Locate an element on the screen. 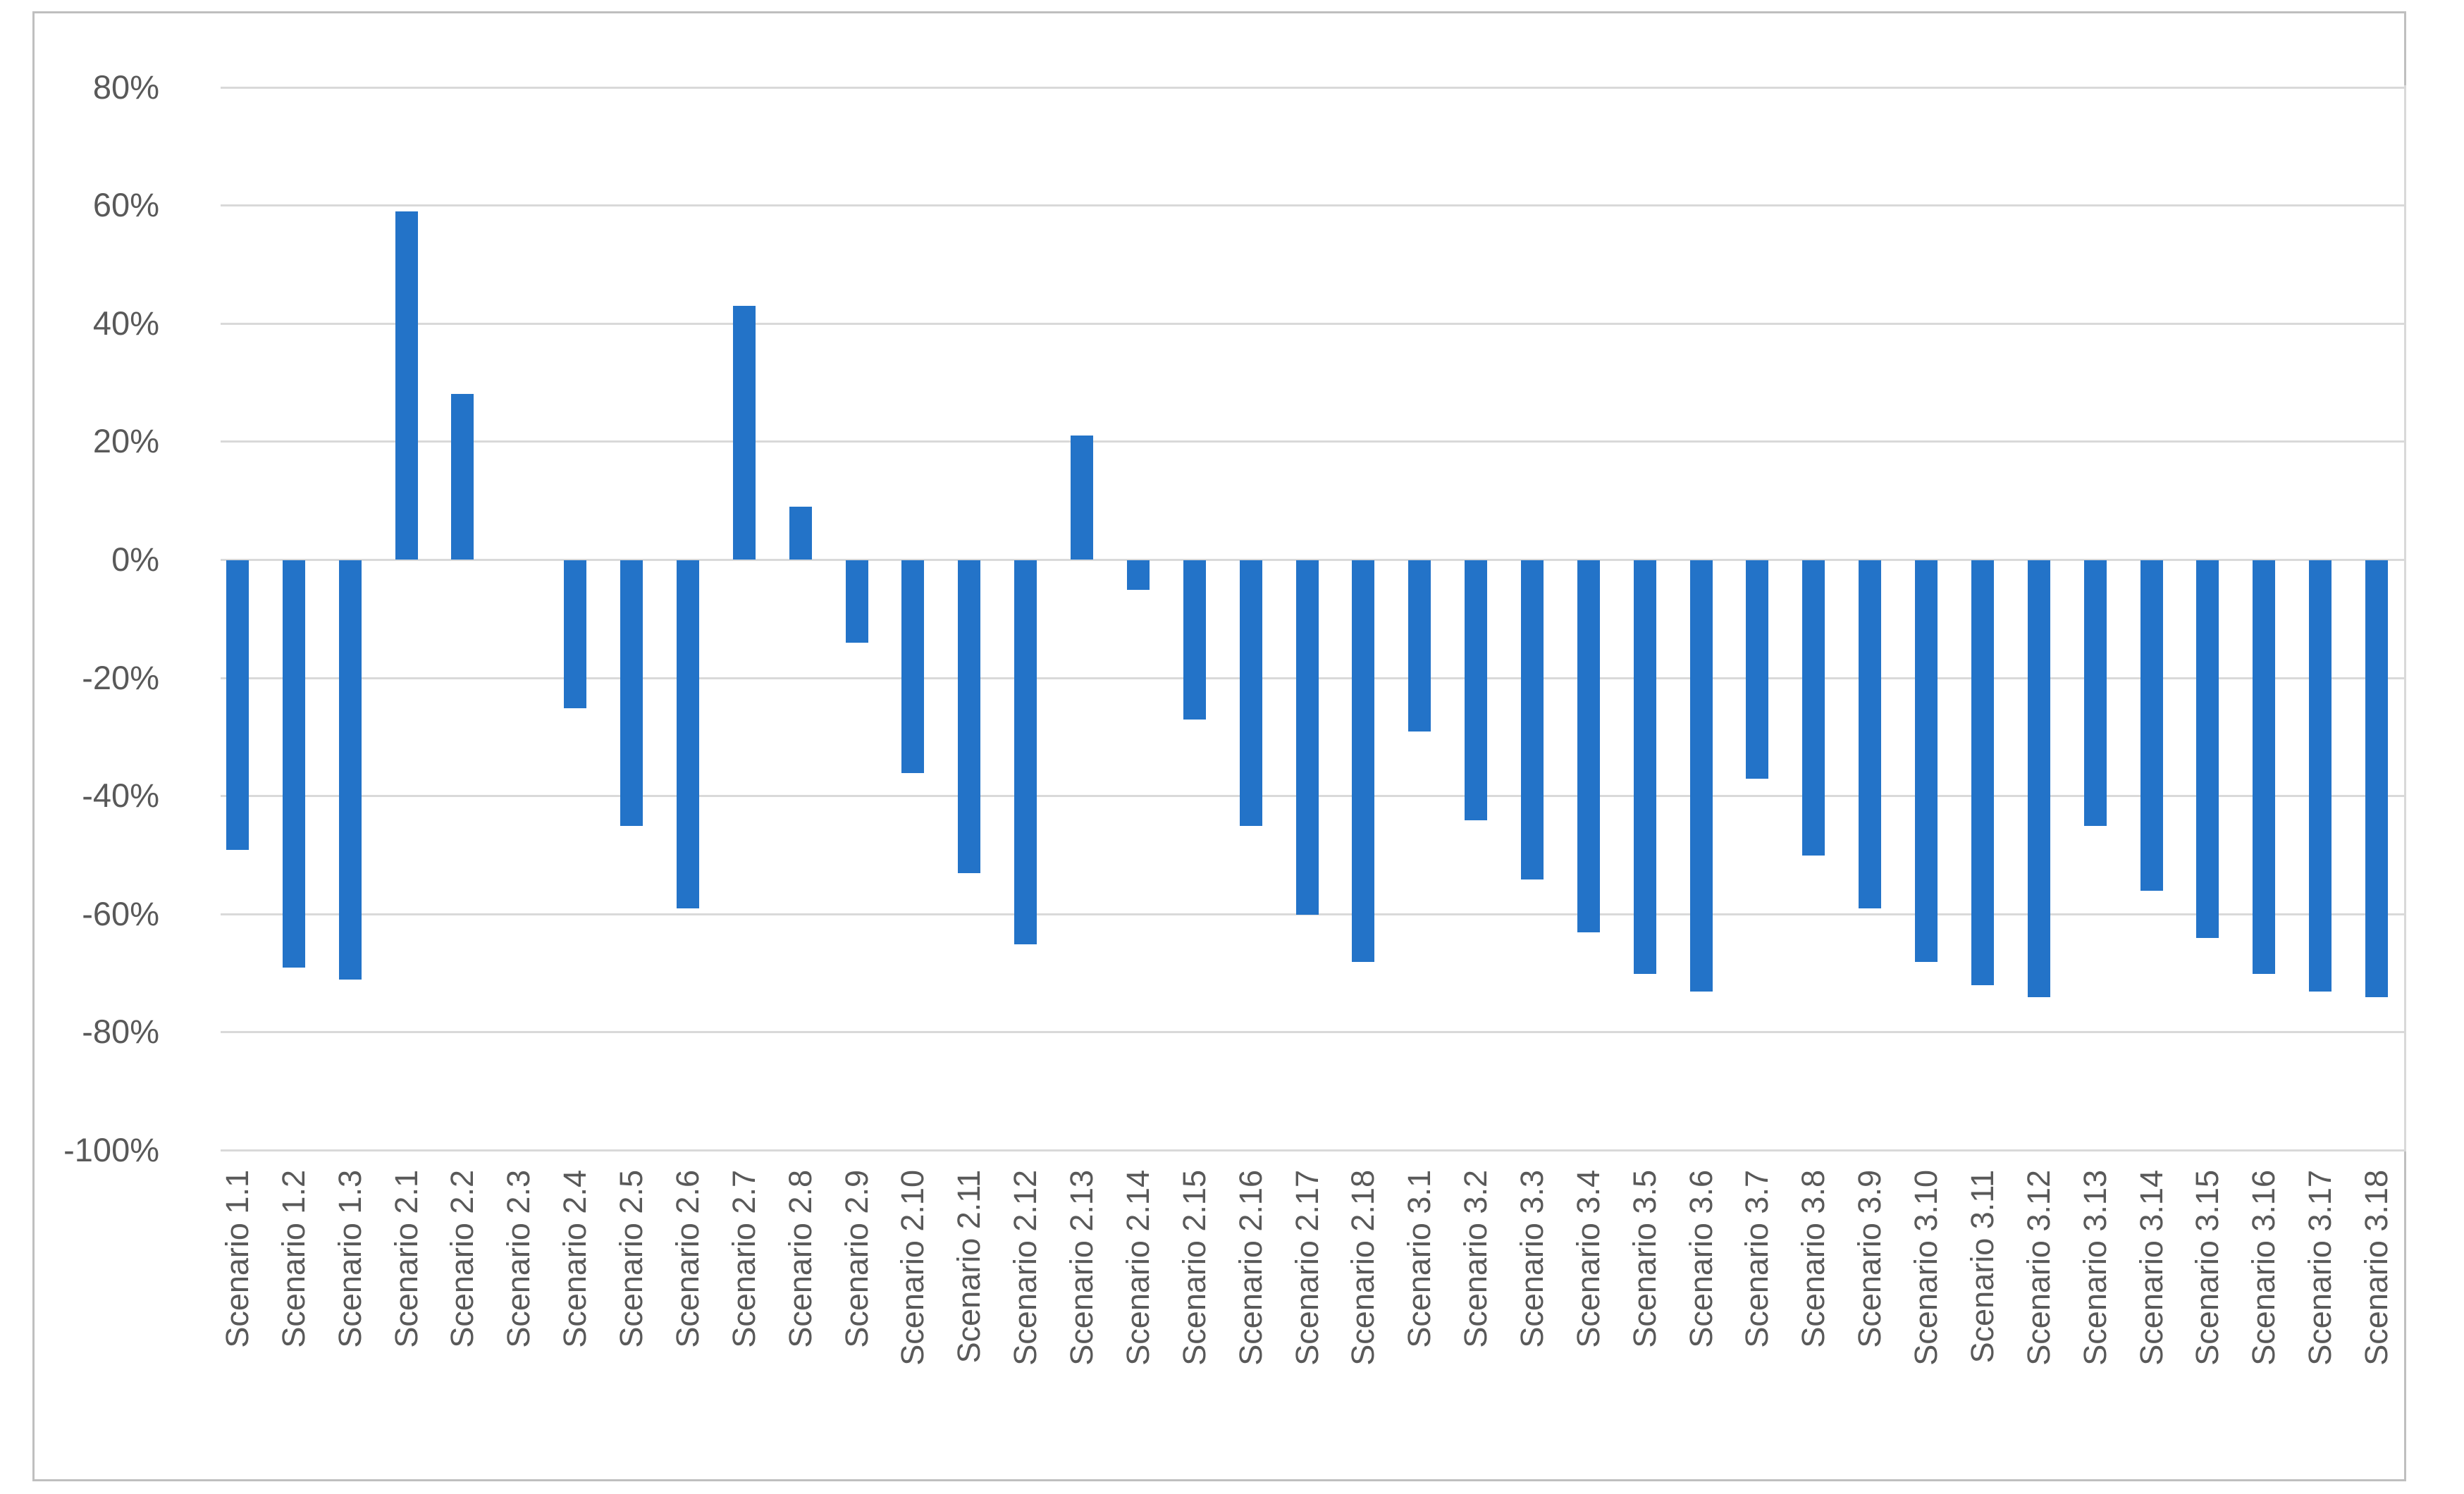 This screenshot has height=1494, width=2464. bar-scenario-2.4 is located at coordinates (575, 634).